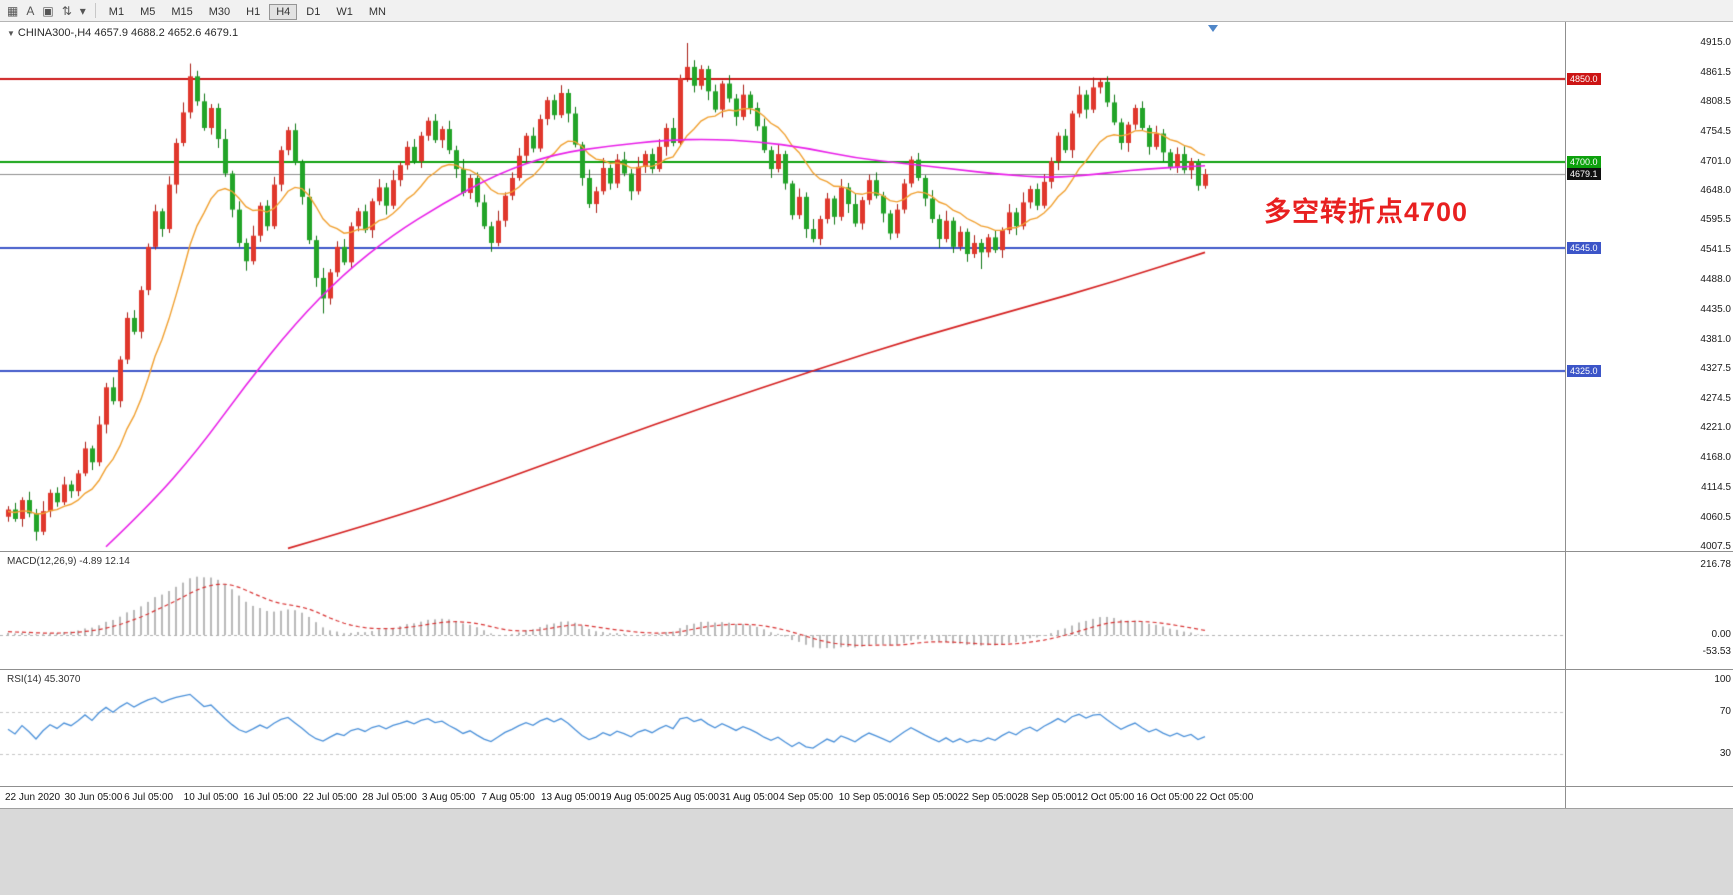 This screenshot has height=895, width=1733. I want to click on toolbar-icon-group: ▦ A ▣ ⇅ ▾, so click(46, 11).